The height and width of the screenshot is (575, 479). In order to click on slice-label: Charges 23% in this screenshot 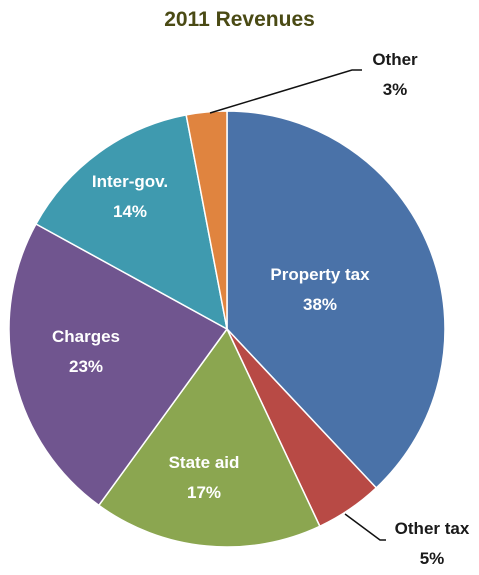, I will do `click(86, 352)`.